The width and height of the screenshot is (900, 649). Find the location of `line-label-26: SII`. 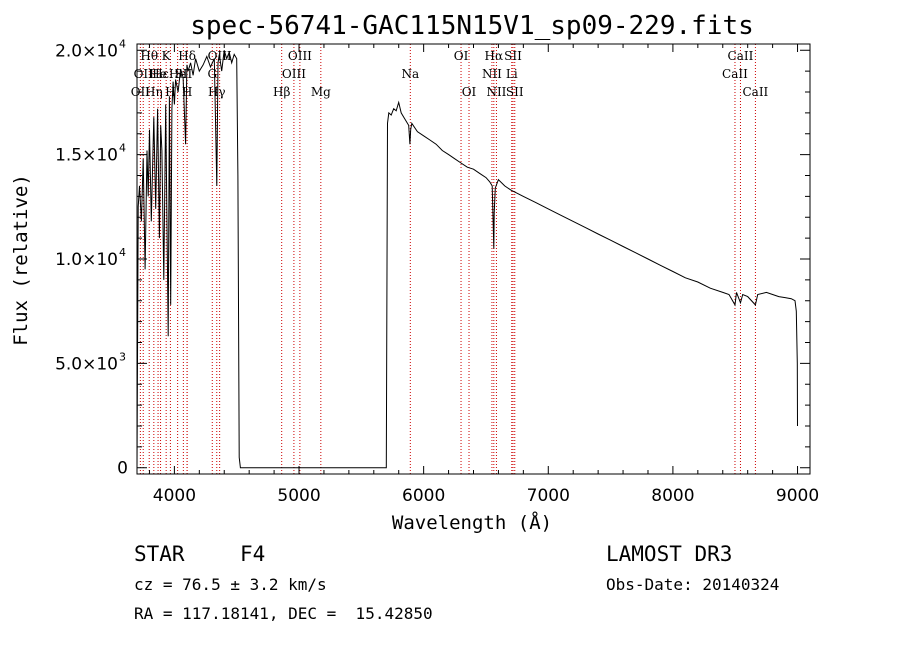

line-label-26: SII is located at coordinates (513, 56).